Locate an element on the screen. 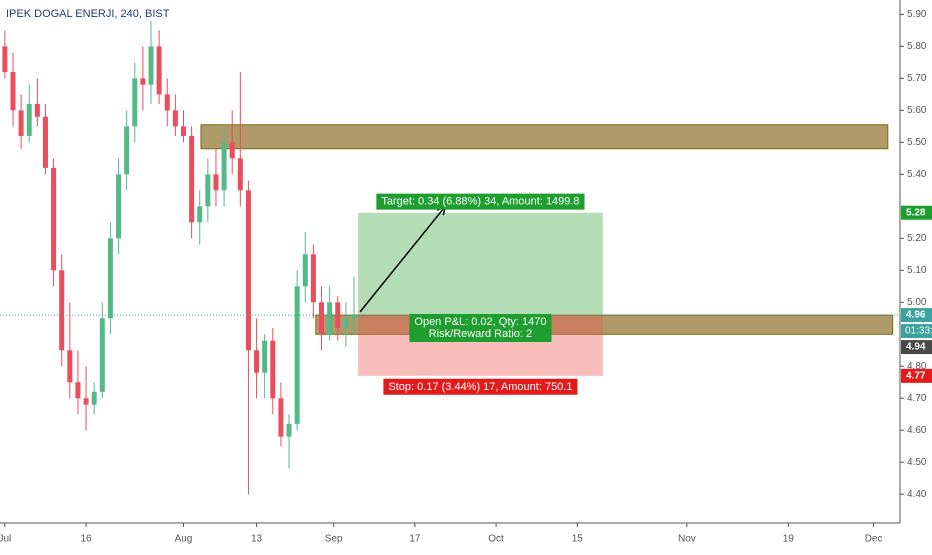 Image resolution: width=932 pixels, height=555 pixels. y-tick-label: 4.60 is located at coordinates (917, 430).